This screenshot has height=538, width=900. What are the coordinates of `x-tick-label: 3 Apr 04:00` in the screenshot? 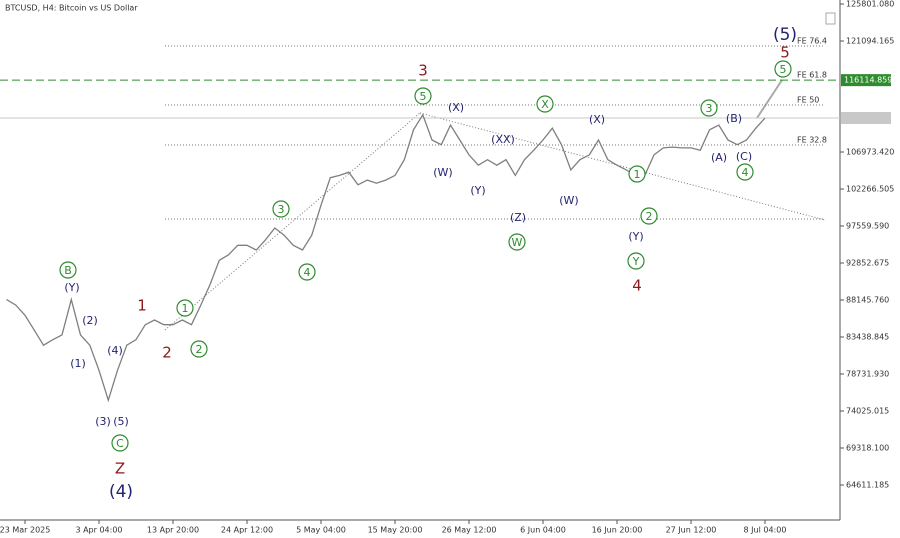 It's located at (98, 530).